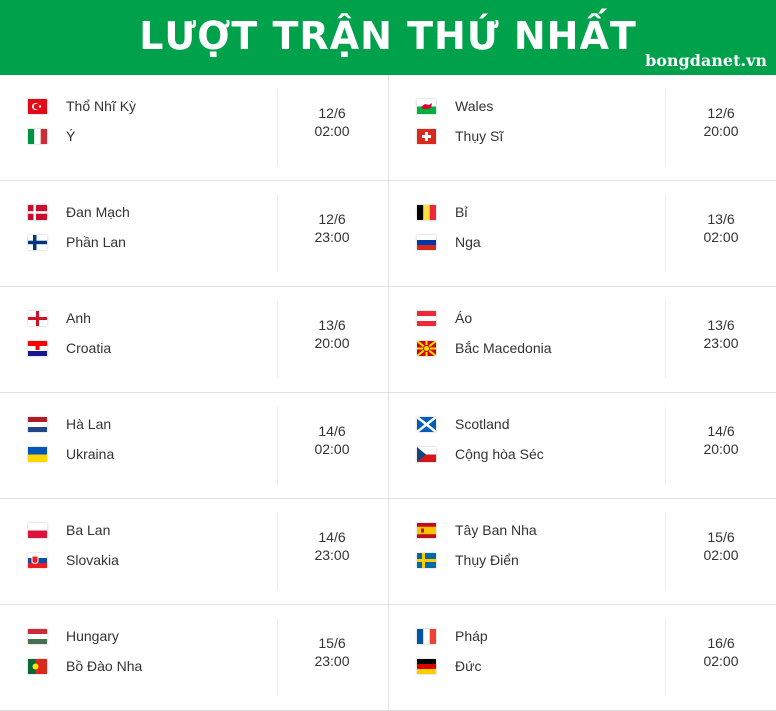 Image resolution: width=776 pixels, height=711 pixels. I want to click on page-title: LƯỢT TRẬN THỨ NHẤT, so click(388, 36).